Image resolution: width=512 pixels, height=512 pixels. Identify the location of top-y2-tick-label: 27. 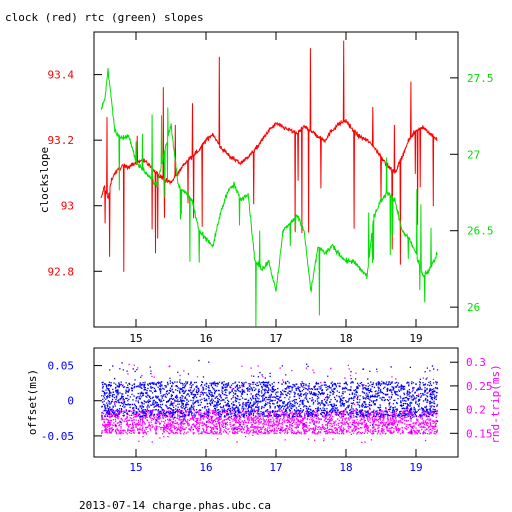
(473, 154).